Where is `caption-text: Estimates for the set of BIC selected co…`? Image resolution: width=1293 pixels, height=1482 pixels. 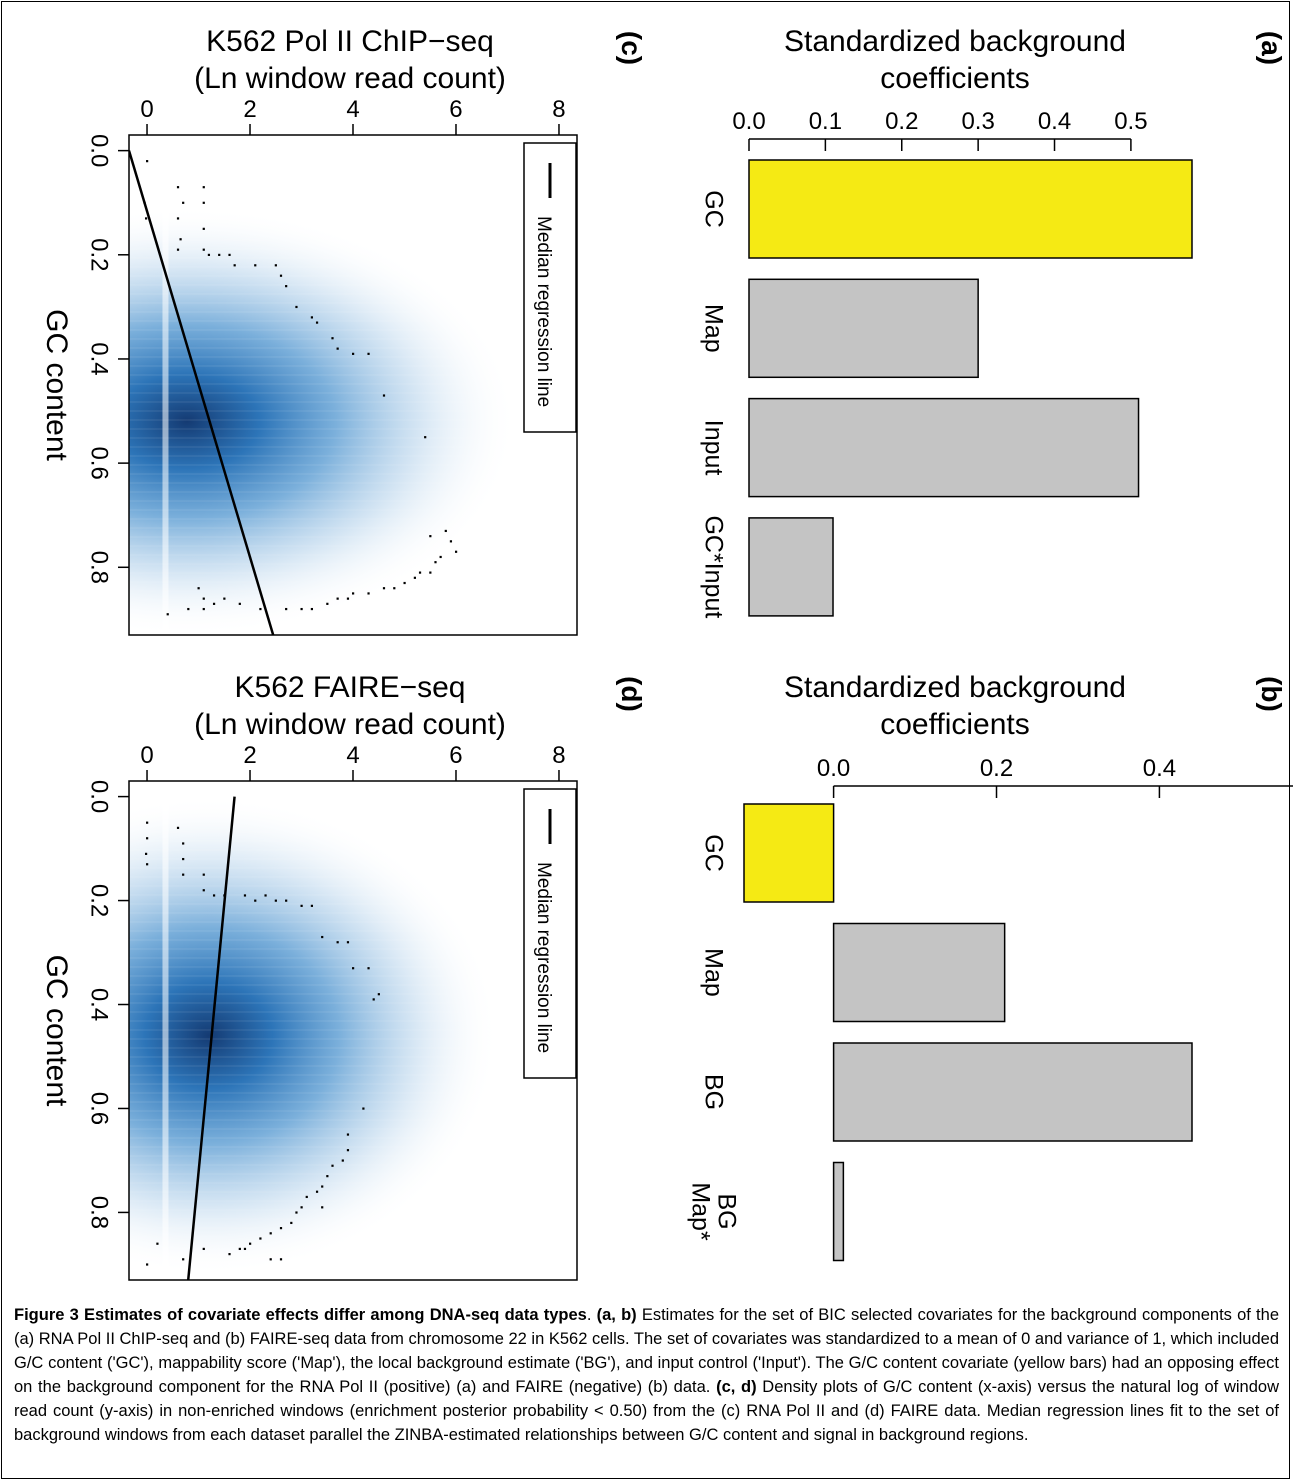
caption-text: Estimates for the set of BIC selected co… is located at coordinates (646, 1351).